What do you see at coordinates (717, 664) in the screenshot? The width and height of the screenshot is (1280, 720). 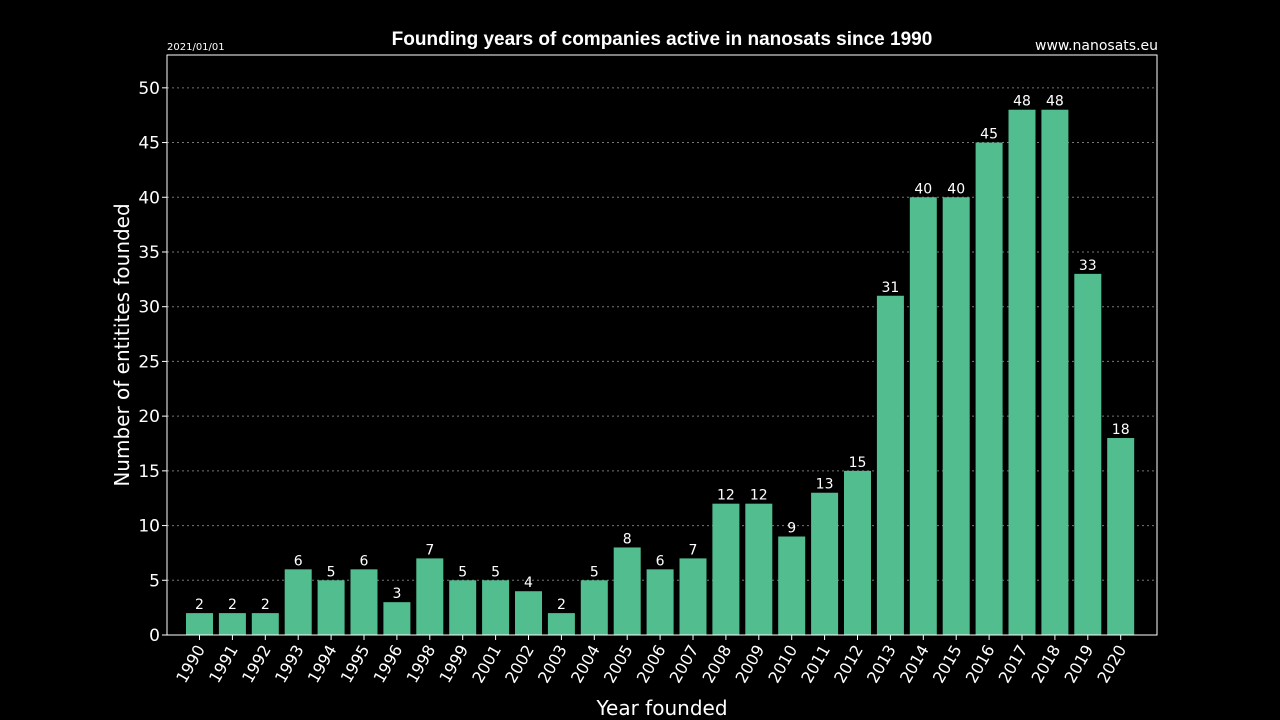 I see `x-tick-label: 2008` at bounding box center [717, 664].